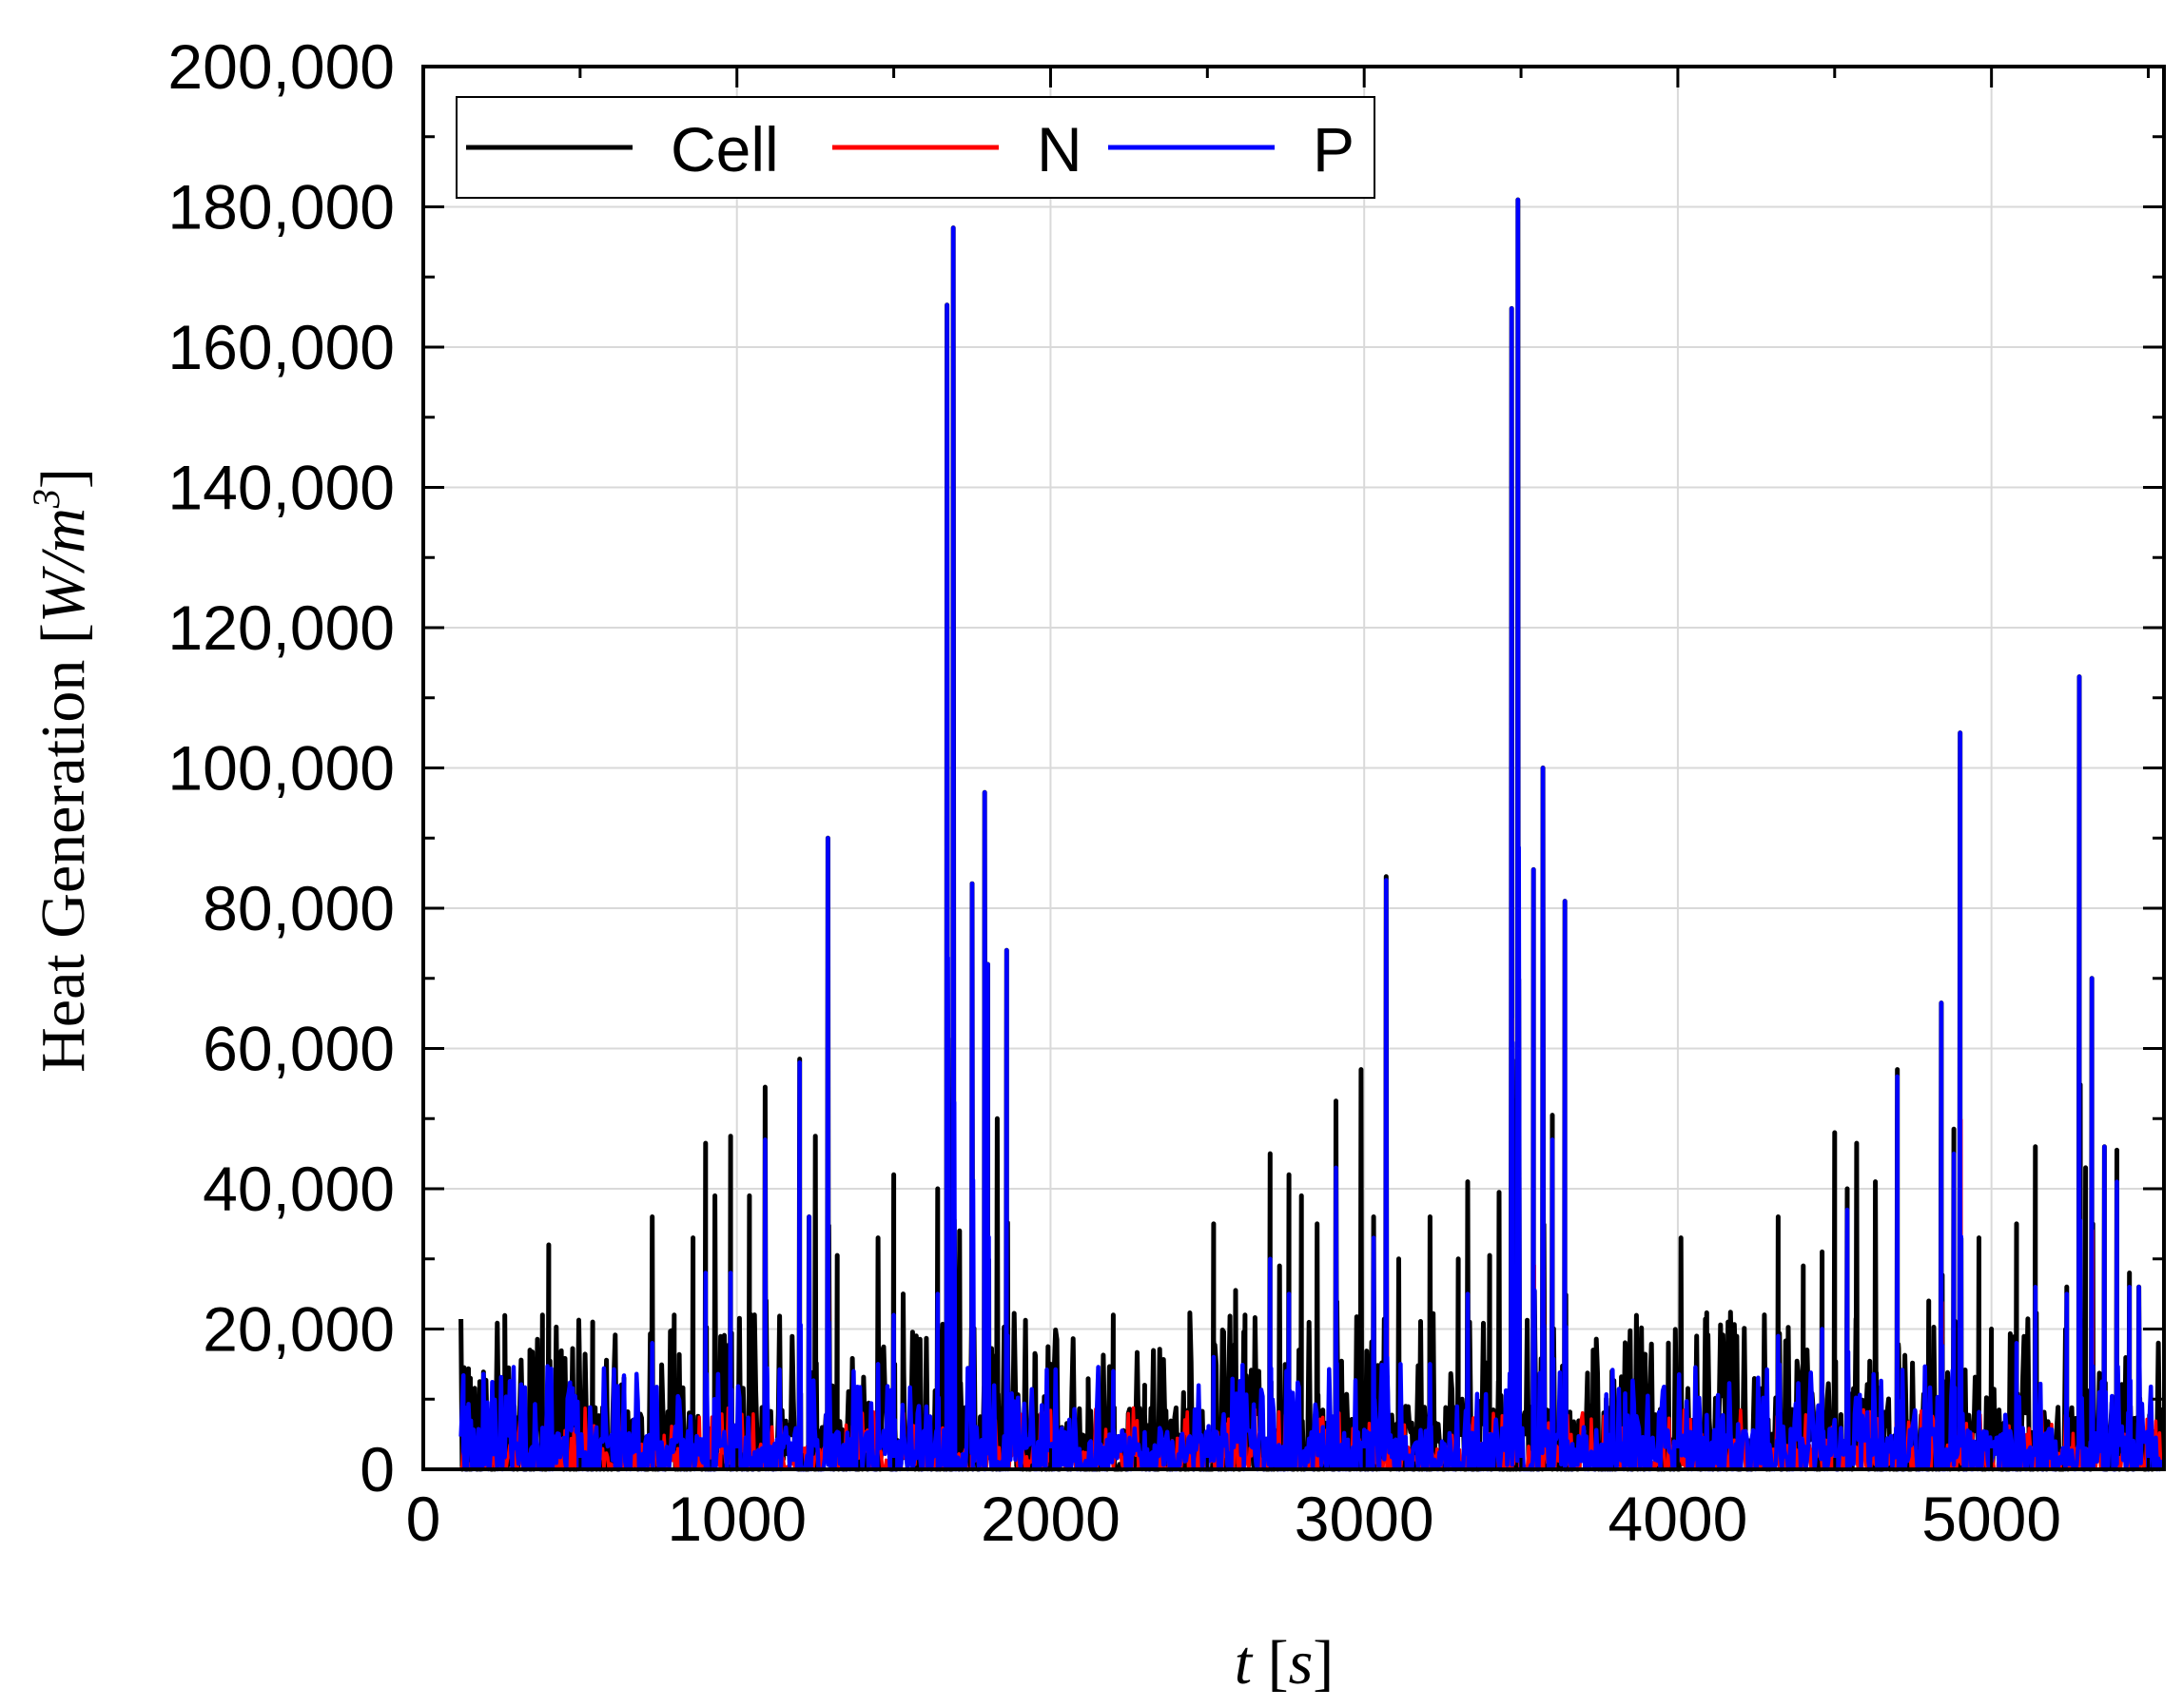 The height and width of the screenshot is (1708, 2183). What do you see at coordinates (63, 565) in the screenshot?
I see `y-axis-unit: W/m` at bounding box center [63, 565].